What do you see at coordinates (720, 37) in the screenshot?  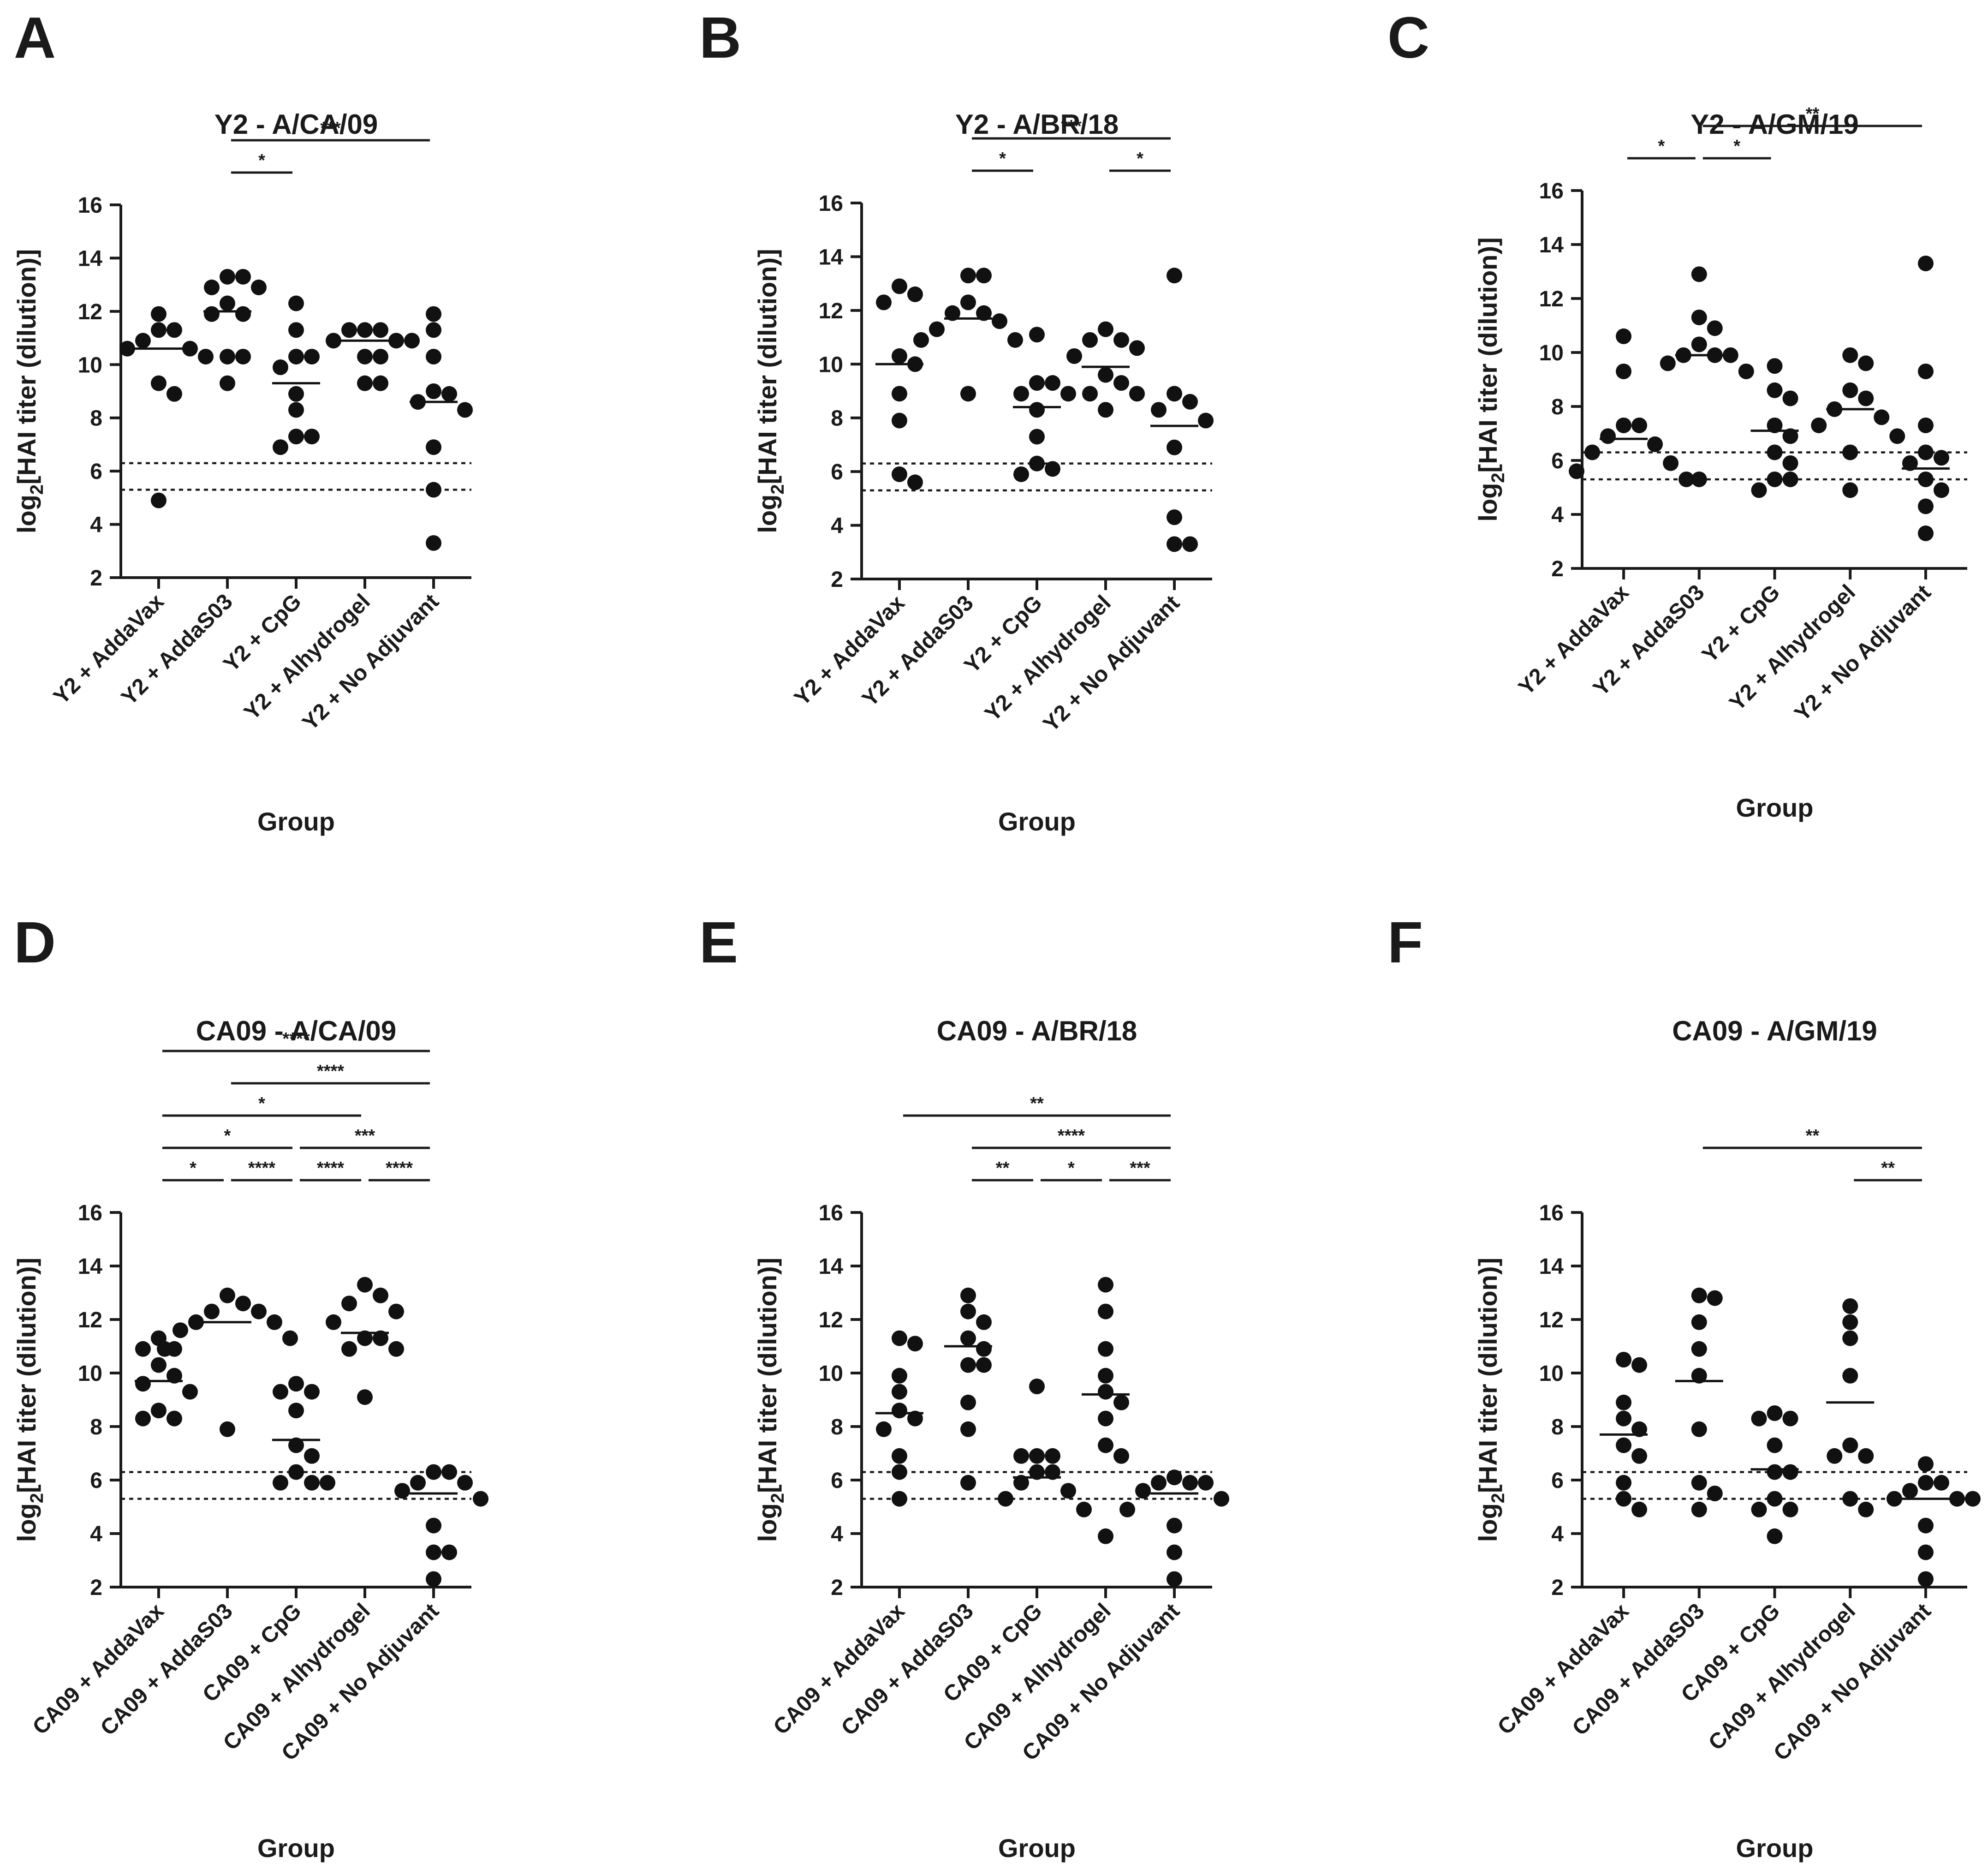 I see `panel-letter: B` at bounding box center [720, 37].